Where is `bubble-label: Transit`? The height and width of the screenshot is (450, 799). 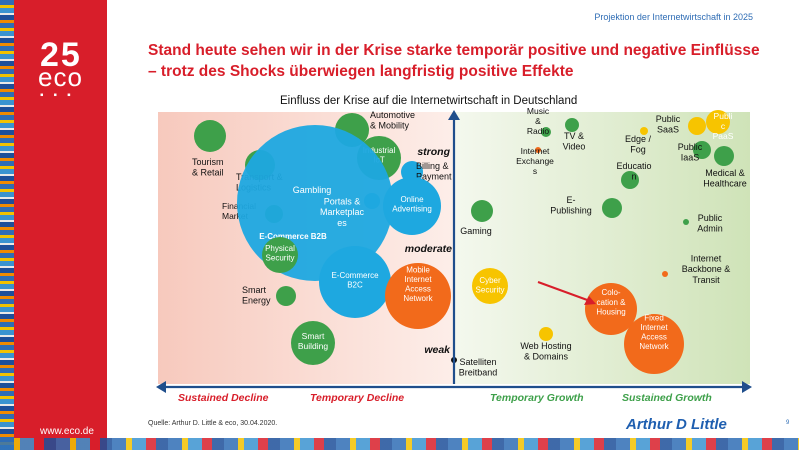
bubble-label: Transit is located at coordinates (706, 280).